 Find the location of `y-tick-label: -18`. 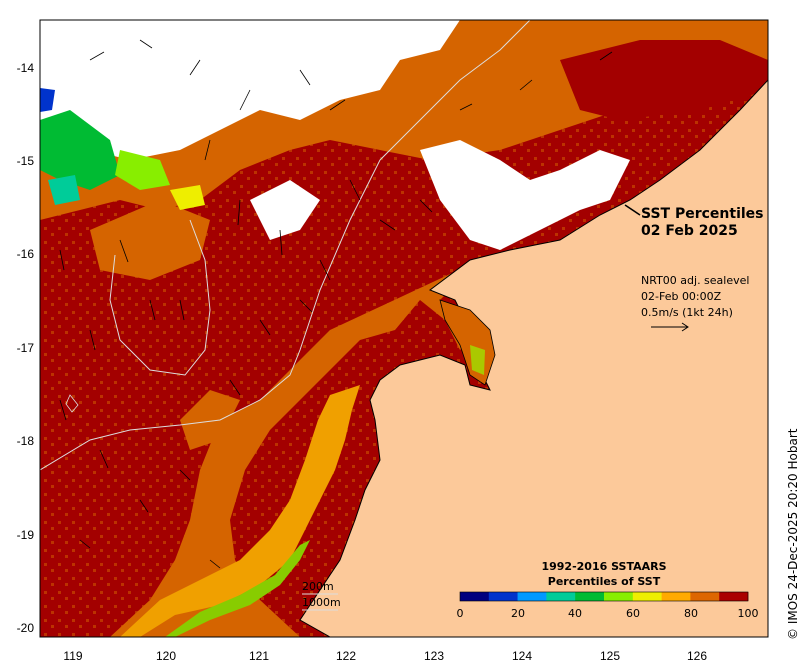

y-tick-label: -18 is located at coordinates (26, 441).